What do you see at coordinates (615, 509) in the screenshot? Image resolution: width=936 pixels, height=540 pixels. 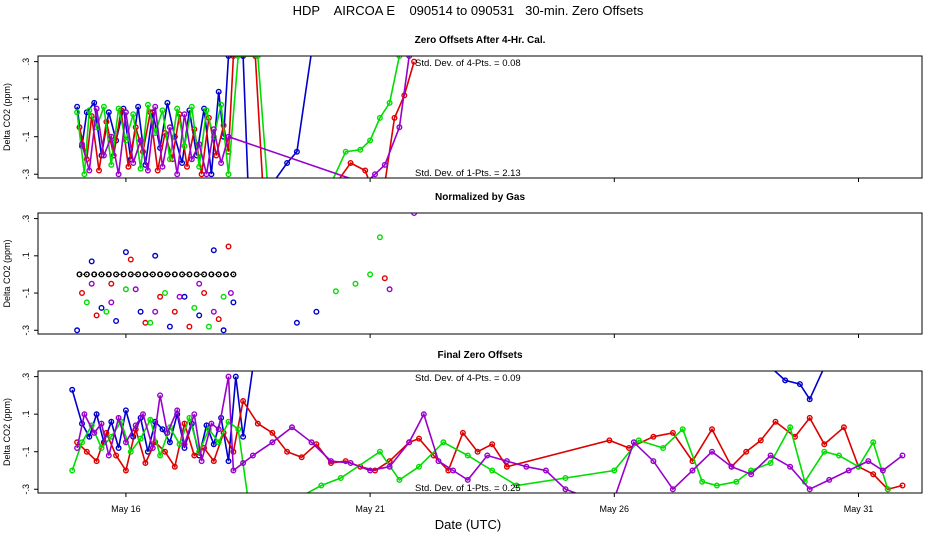 I see `x-tick-label: May 26` at bounding box center [615, 509].